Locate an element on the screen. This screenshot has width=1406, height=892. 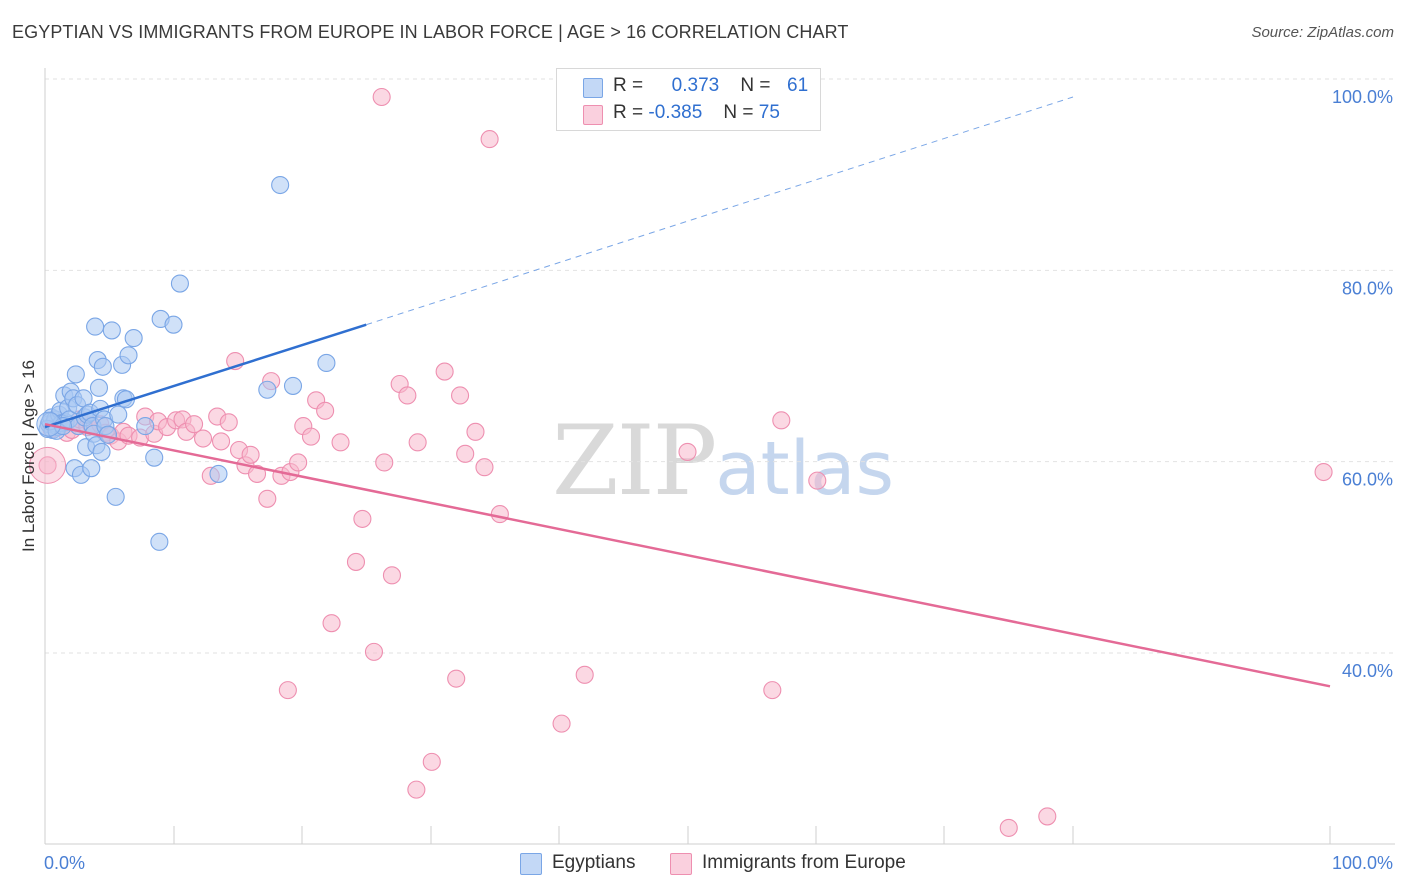
points-egyptians is located at coordinates (186, 363).